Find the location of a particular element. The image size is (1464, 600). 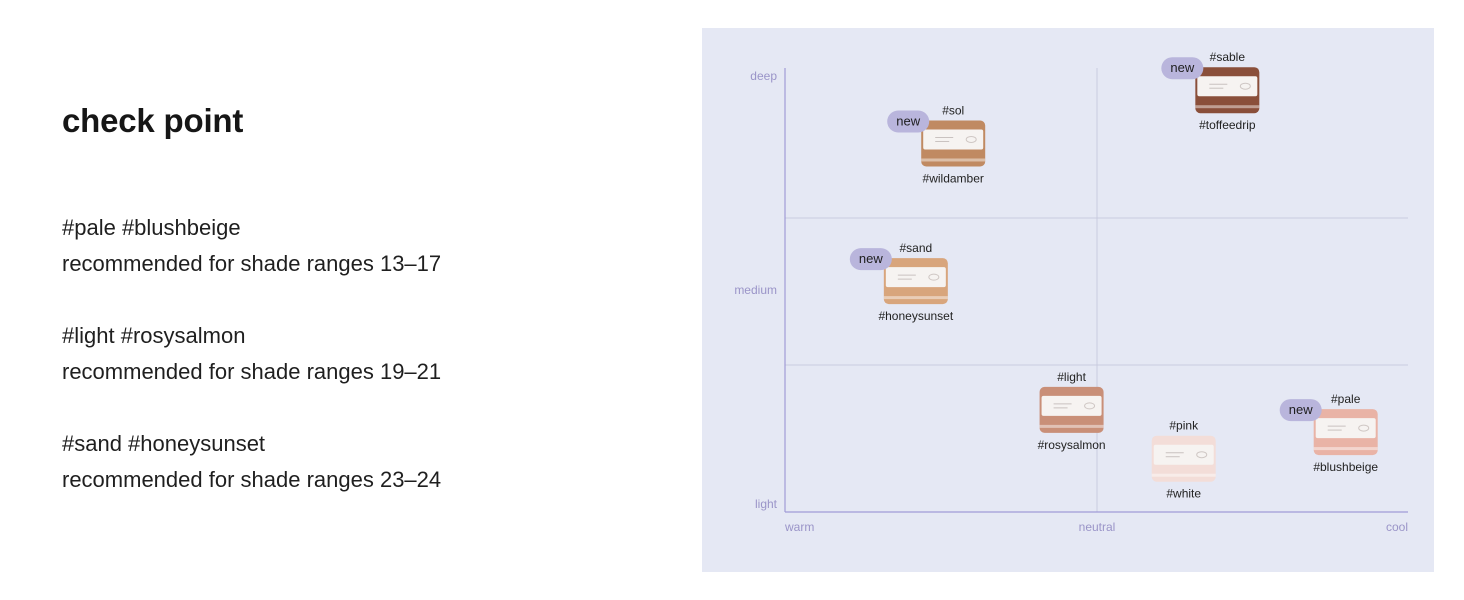

product-bottom-label: #wildamber is located at coordinates (953, 178).